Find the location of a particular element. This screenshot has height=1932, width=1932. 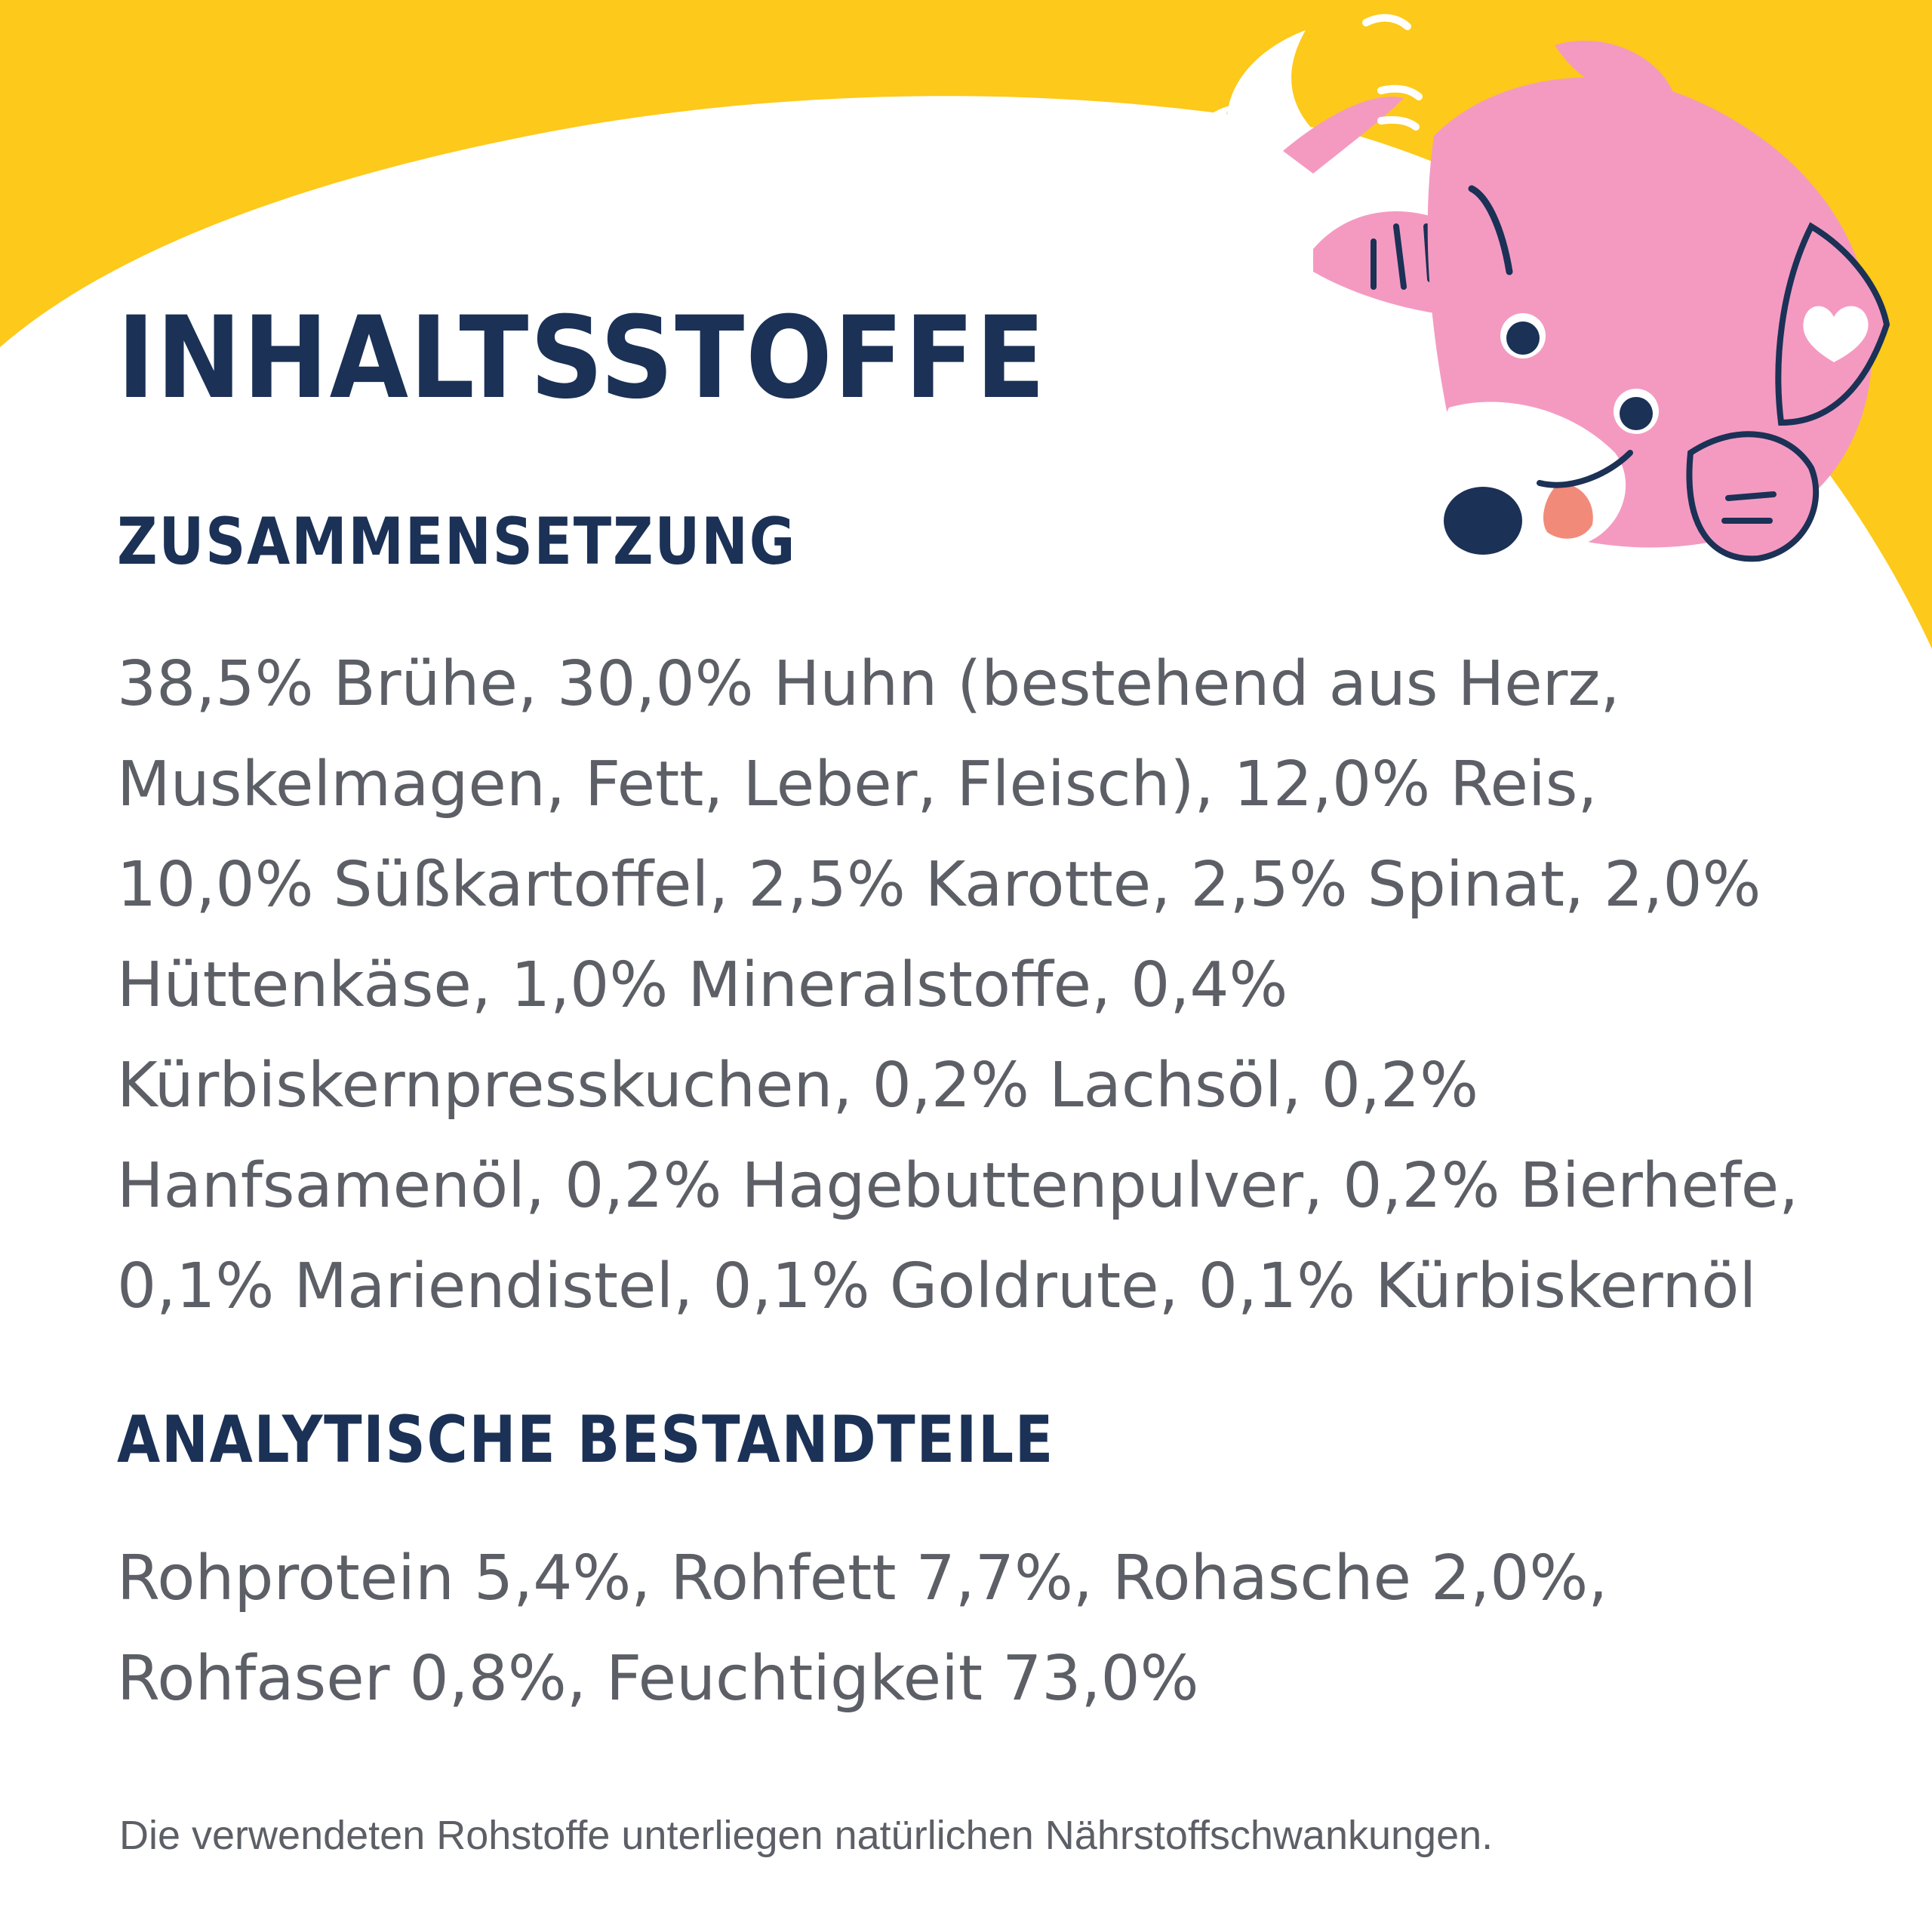

composition-line: Hüttenkäse, 1,0% Mineralstoffe, 0,4% is located at coordinates (702, 985).